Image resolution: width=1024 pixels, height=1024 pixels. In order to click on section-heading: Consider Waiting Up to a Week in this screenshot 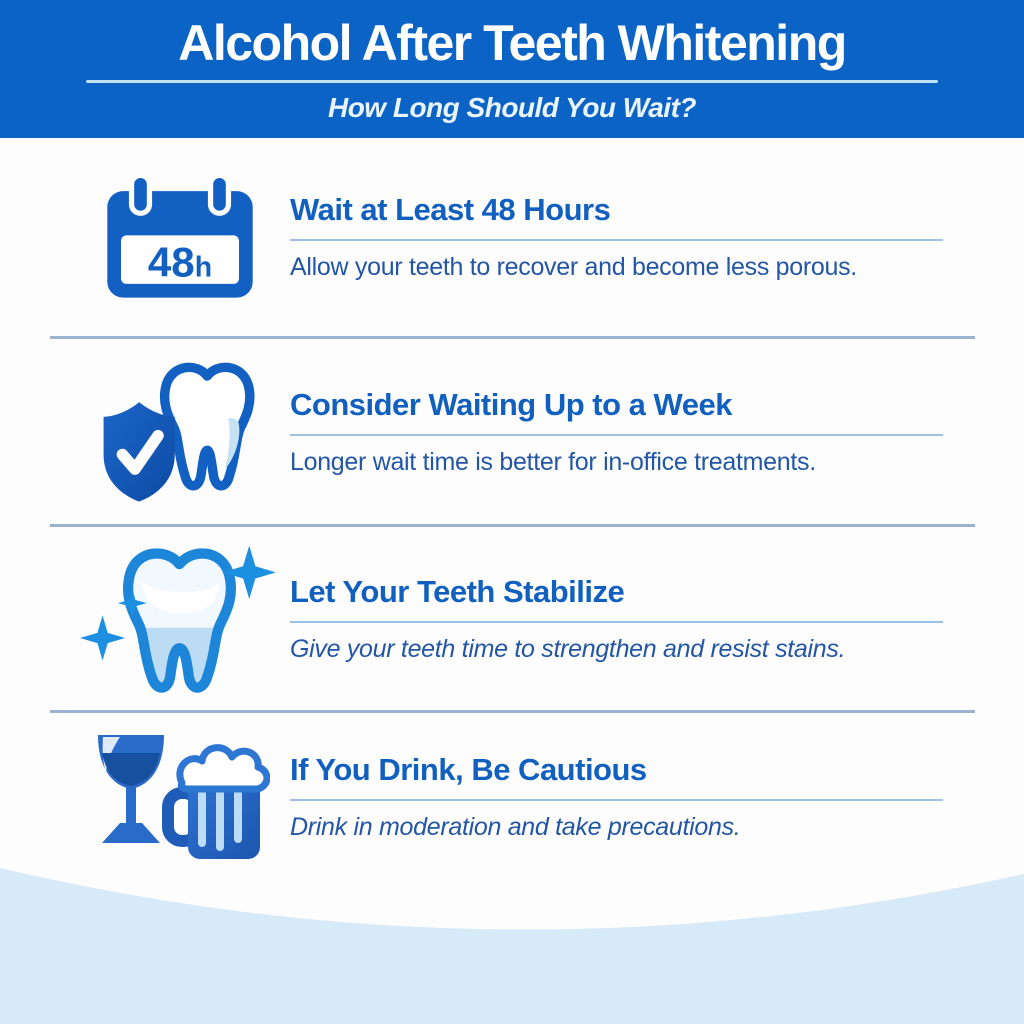, I will do `click(511, 404)`.